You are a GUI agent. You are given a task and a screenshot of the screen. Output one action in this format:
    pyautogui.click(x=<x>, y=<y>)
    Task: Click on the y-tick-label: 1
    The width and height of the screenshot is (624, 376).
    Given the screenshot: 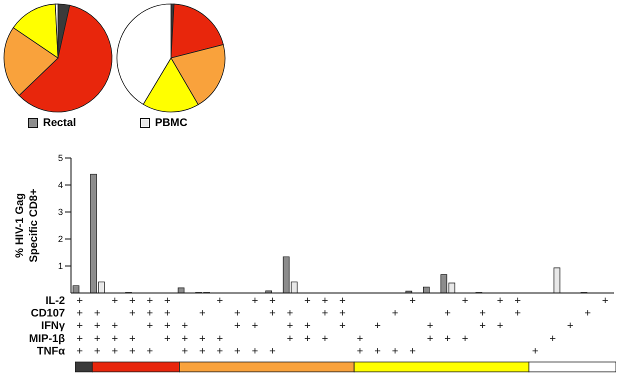 What is the action you would take?
    pyautogui.click(x=60, y=266)
    